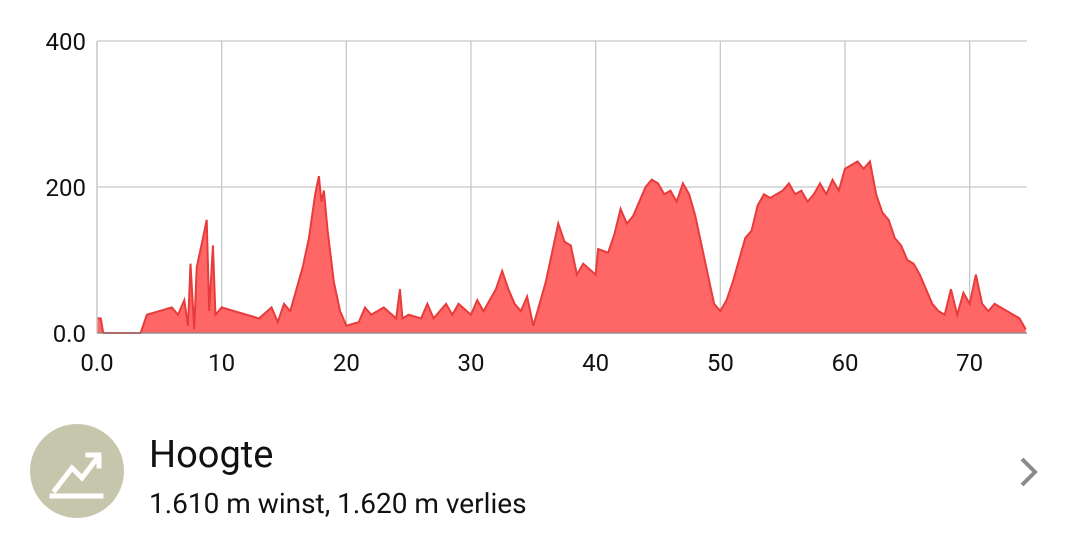  I want to click on y-tick-label: 200, so click(66, 188).